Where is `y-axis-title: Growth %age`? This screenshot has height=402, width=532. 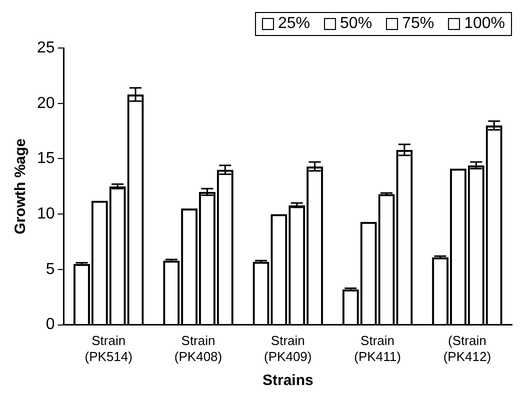
y-axis-title: Growth %age is located at coordinates (21, 186).